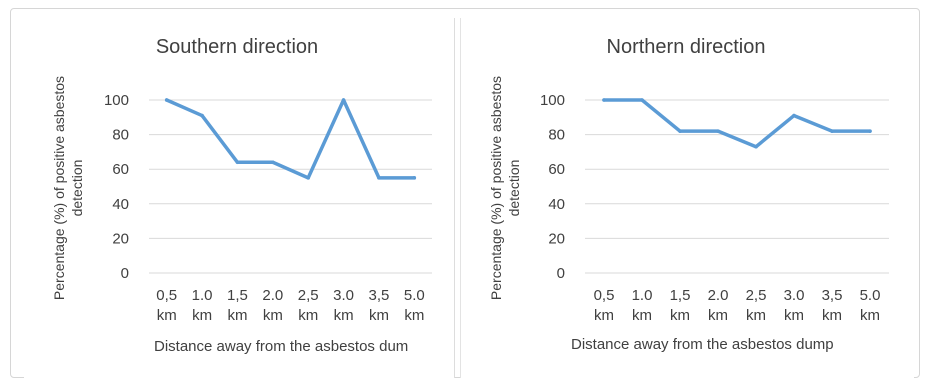  What do you see at coordinates (237, 47) in the screenshot?
I see `chart-title: Southern direction` at bounding box center [237, 47].